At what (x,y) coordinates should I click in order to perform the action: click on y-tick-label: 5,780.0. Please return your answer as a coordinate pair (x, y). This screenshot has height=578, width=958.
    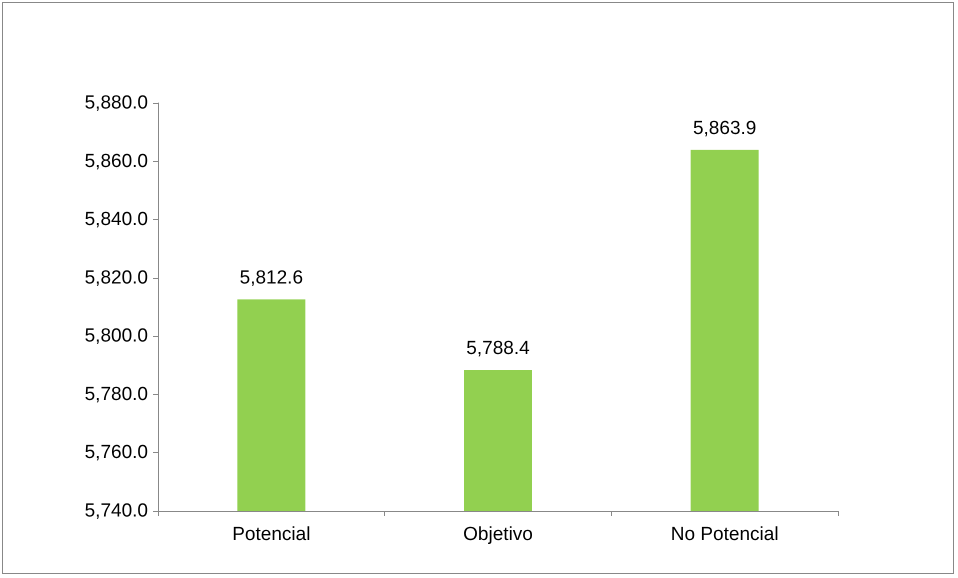
    Looking at the image, I should click on (116, 394).